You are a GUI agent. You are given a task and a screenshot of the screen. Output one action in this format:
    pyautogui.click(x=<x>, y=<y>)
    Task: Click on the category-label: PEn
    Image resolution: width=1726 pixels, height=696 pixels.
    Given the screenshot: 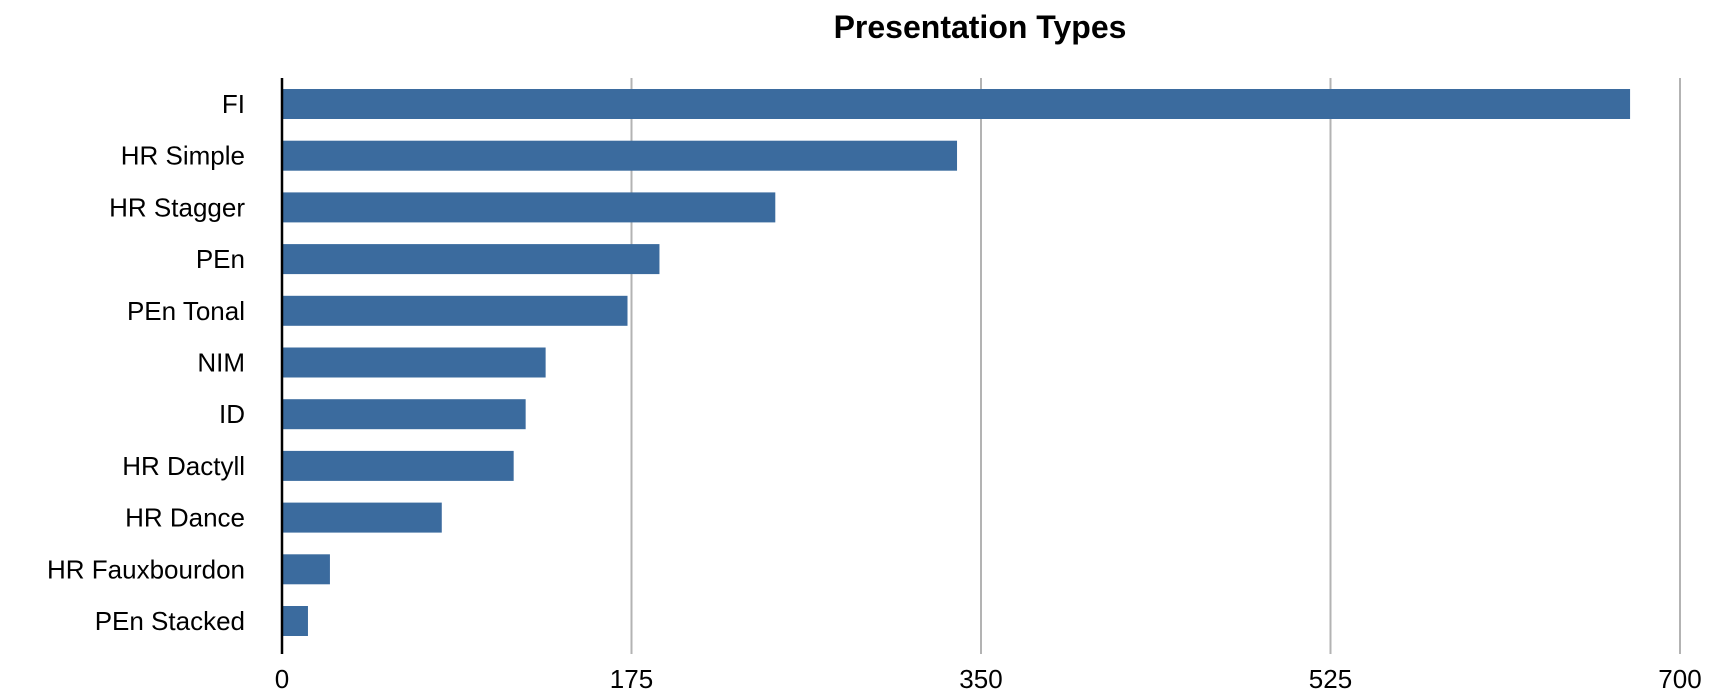 What is the action you would take?
    pyautogui.click(x=220, y=259)
    